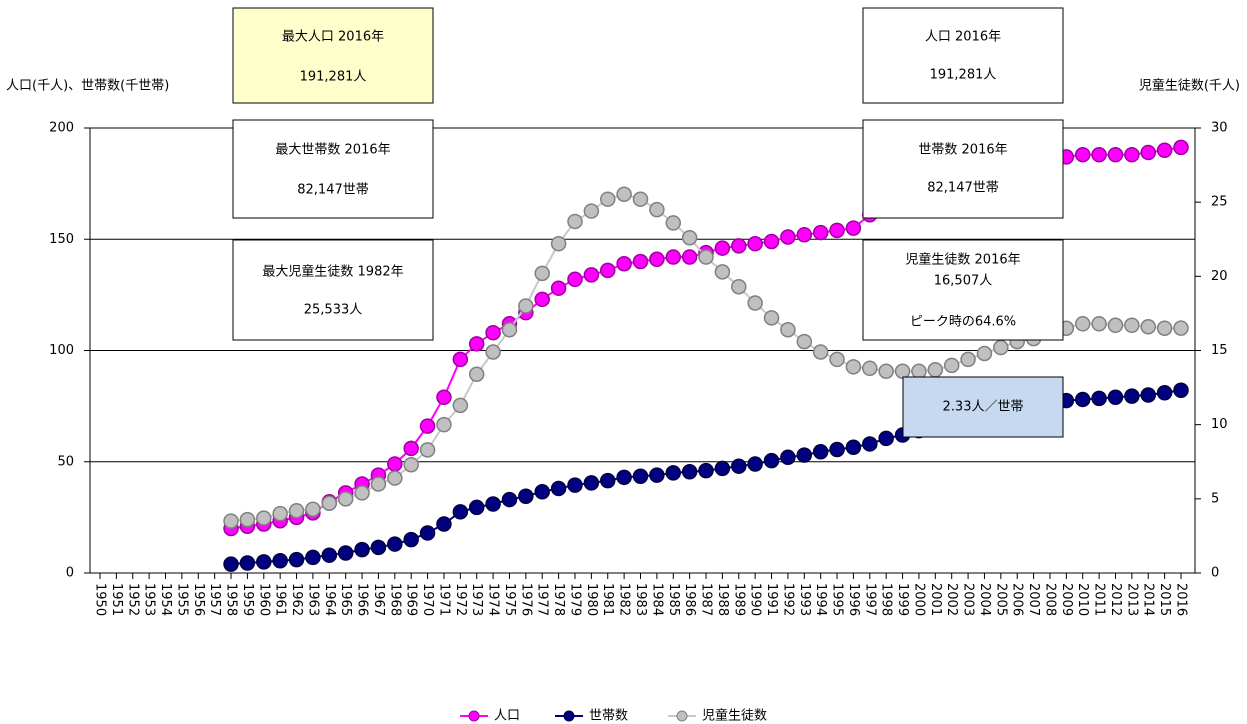 Image resolution: width=1247 pixels, height=724 pixels. I want to click on x-tick-label: 1962, so click(296, 599).